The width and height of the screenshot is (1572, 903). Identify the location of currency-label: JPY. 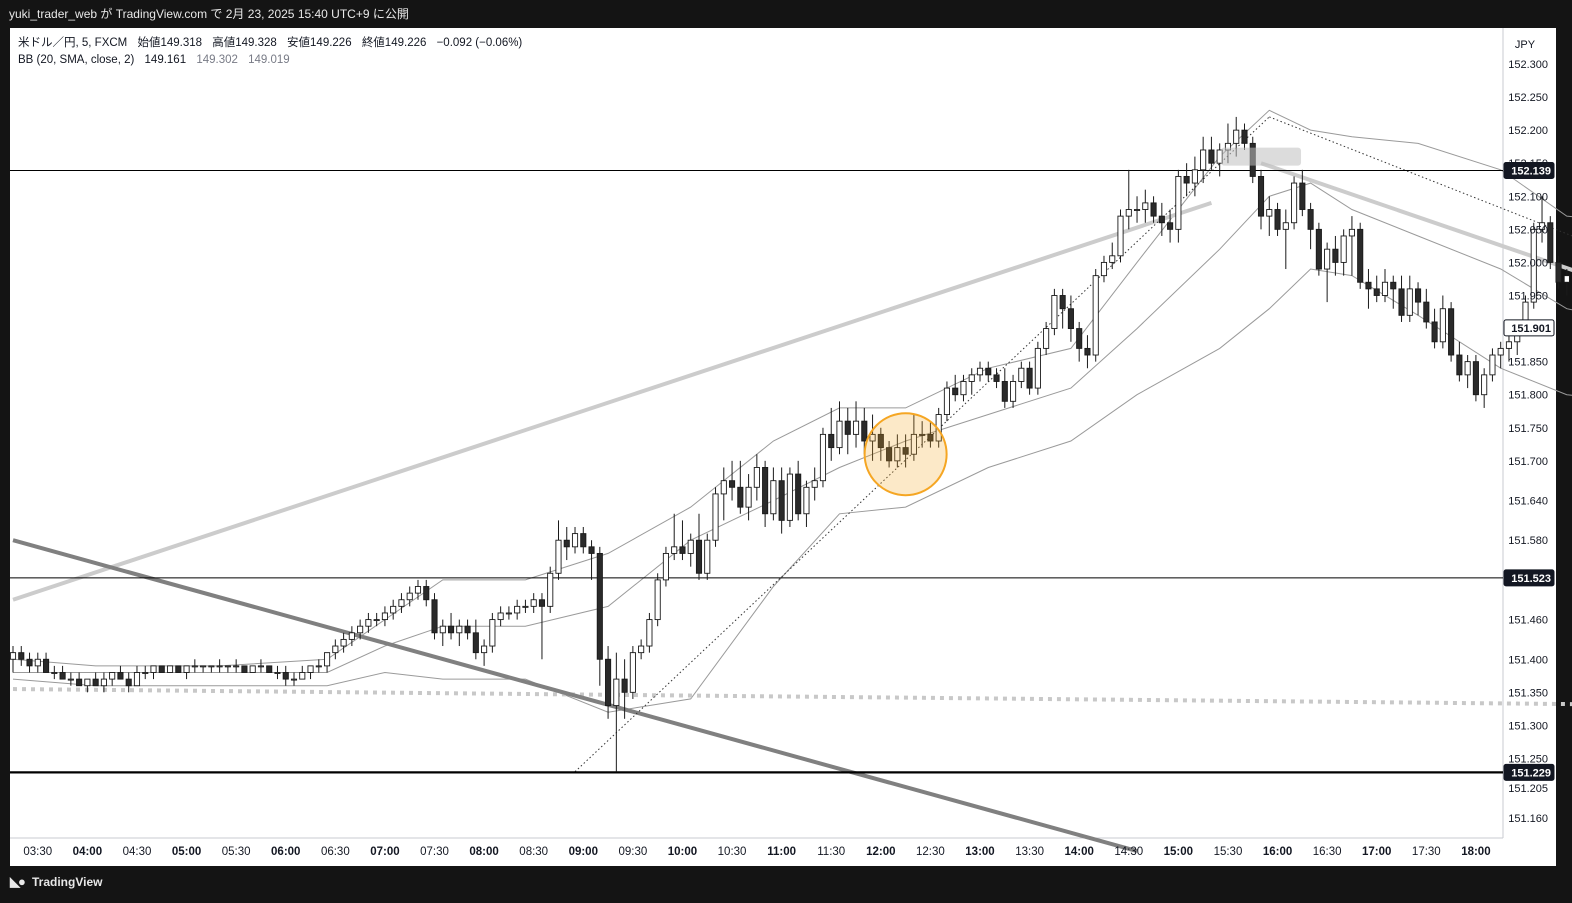
(1525, 45).